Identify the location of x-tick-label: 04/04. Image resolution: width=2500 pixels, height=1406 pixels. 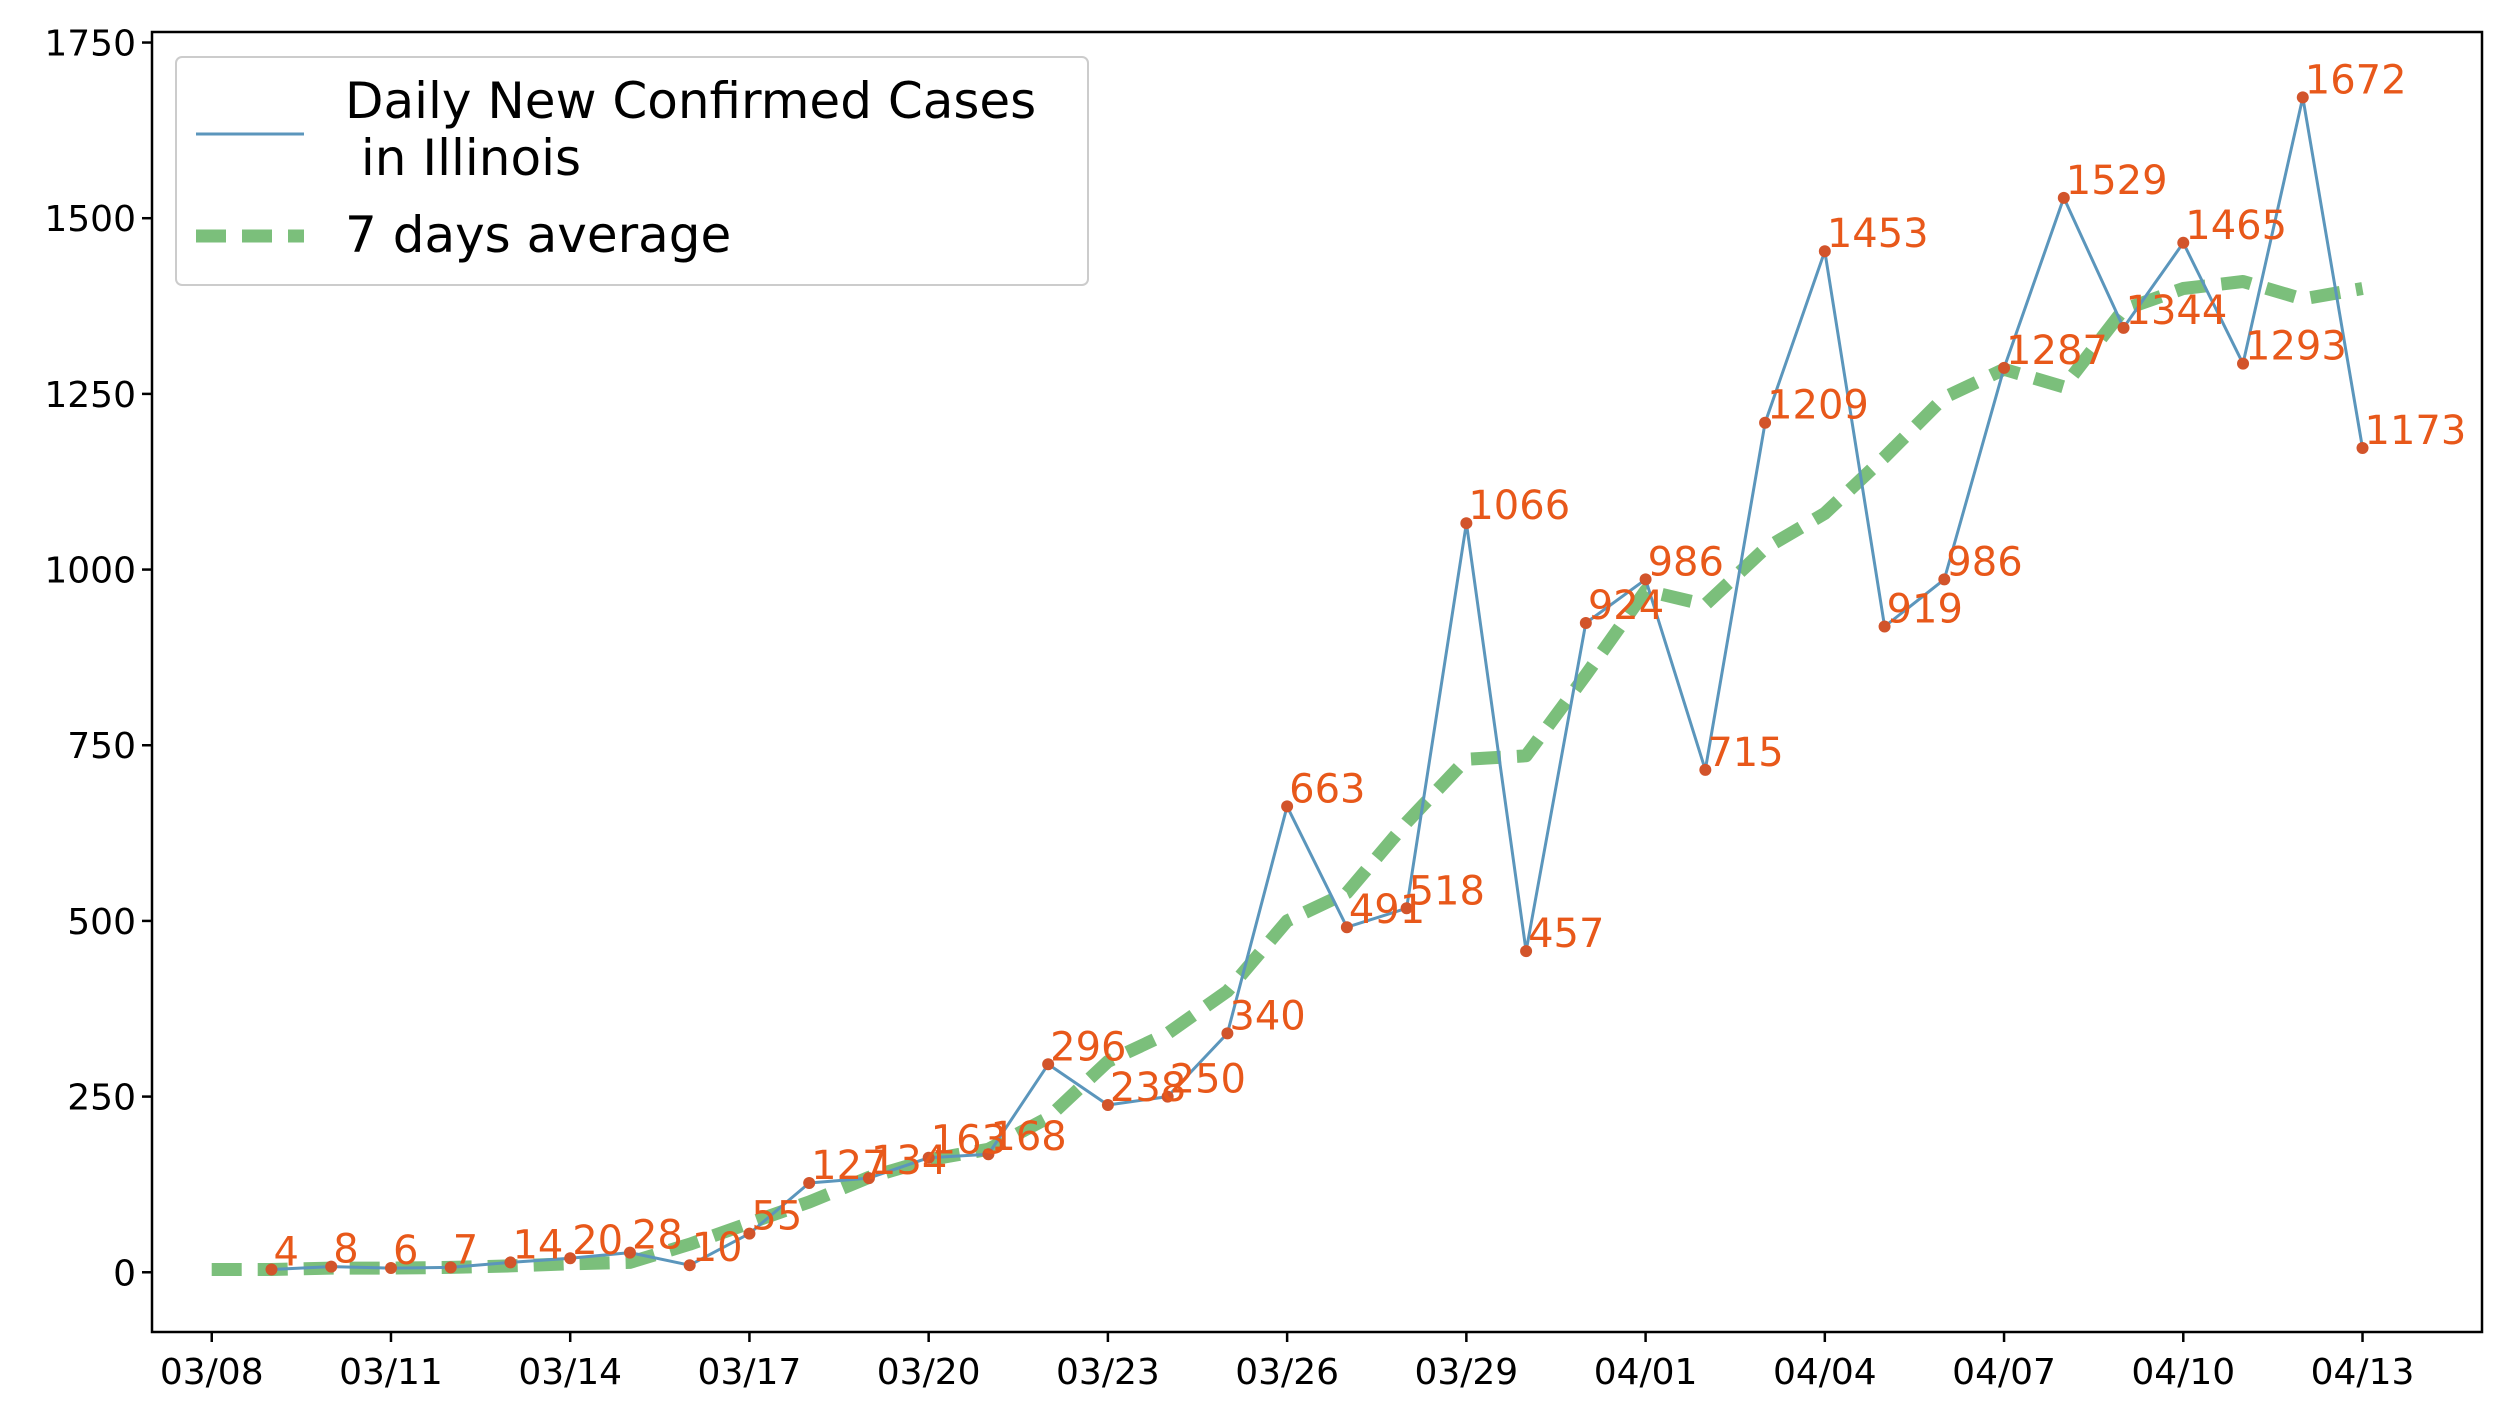
(1825, 1372).